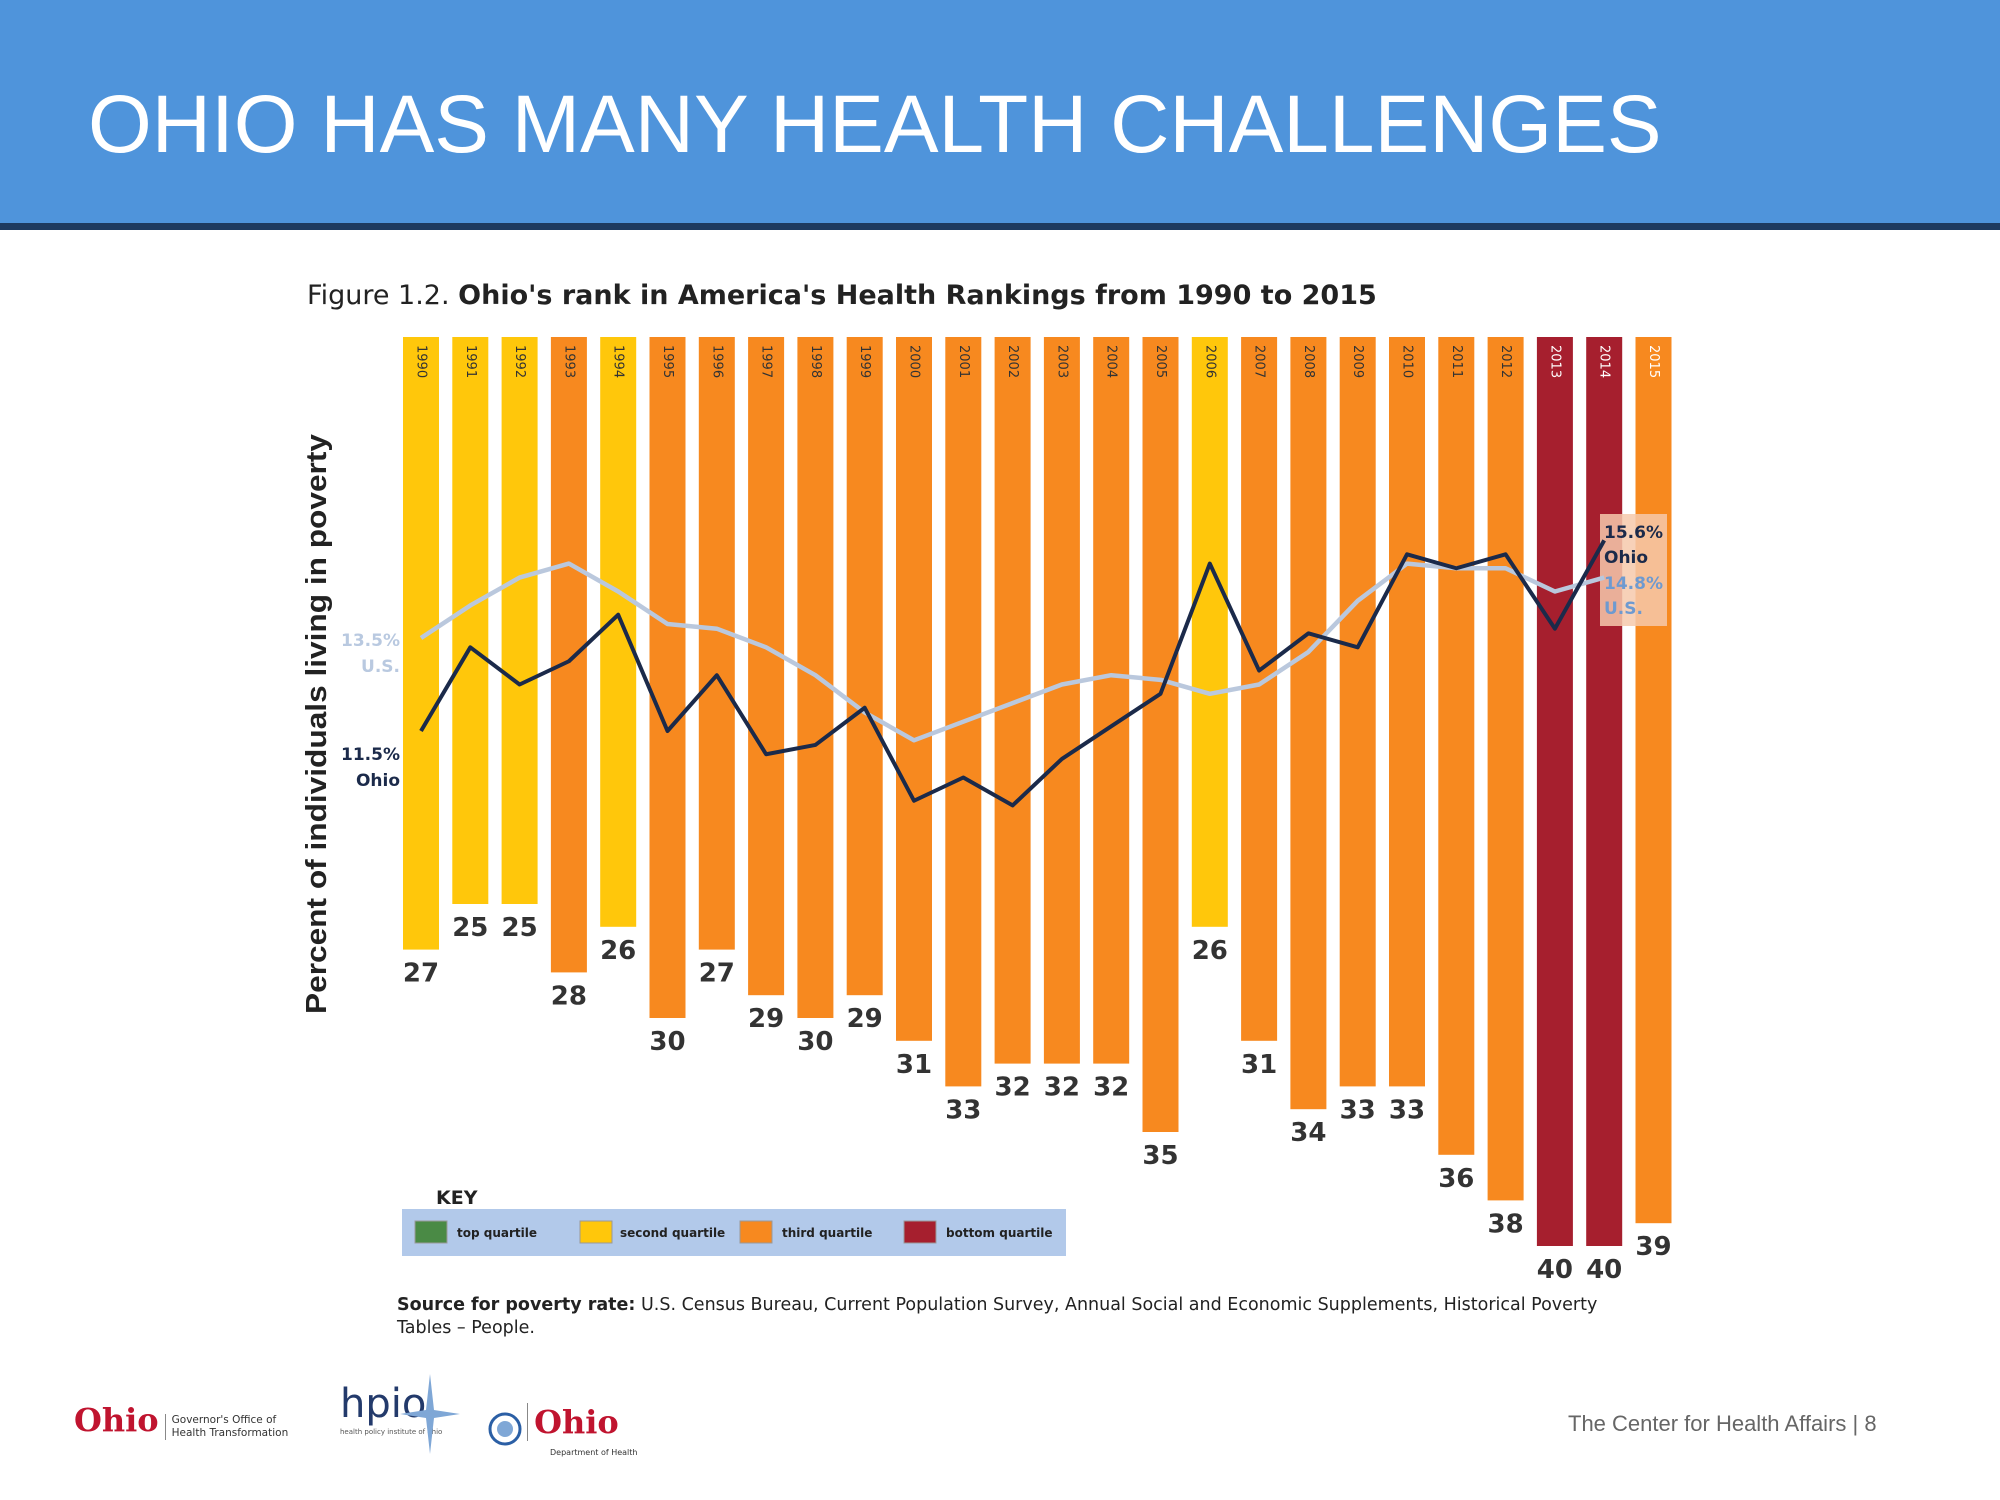 This screenshot has width=2000, height=1500. Describe the element at coordinates (815, 361) in the screenshot. I see `year-label: 1998` at that location.